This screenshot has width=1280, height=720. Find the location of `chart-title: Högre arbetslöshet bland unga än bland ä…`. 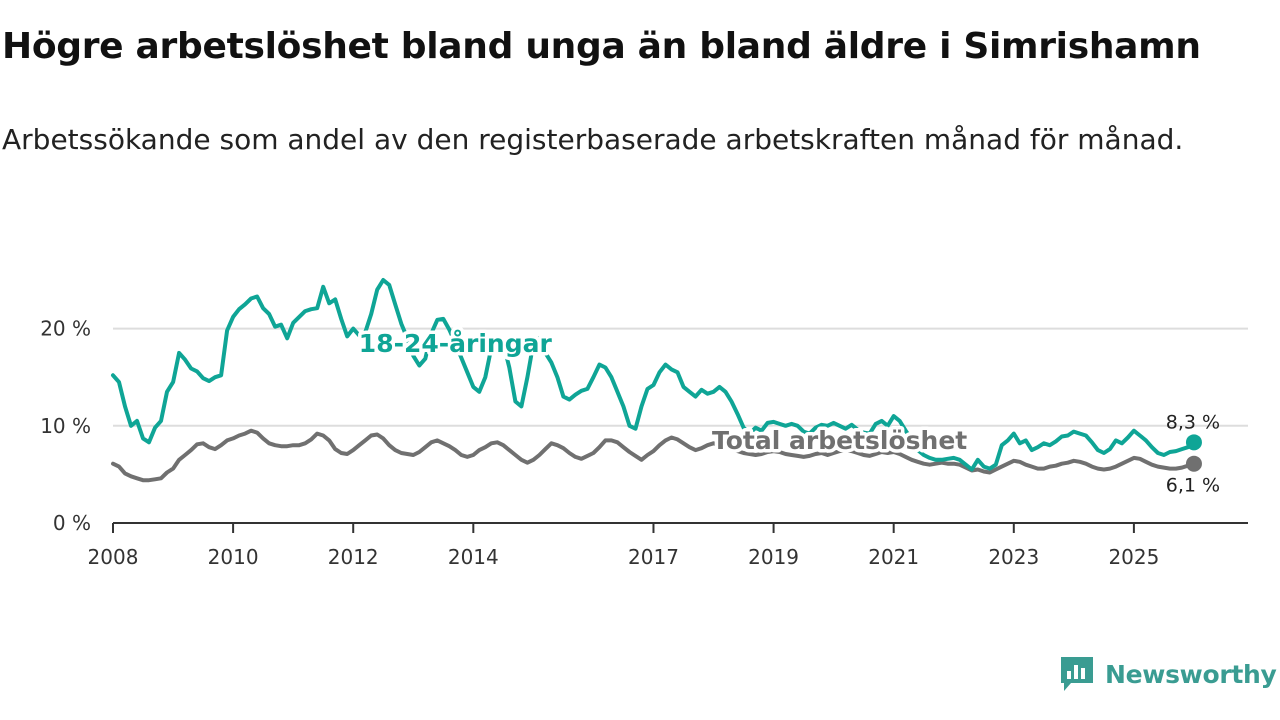

chart-title: Högre arbetslöshet bland unga än bland ä… is located at coordinates (601, 46).